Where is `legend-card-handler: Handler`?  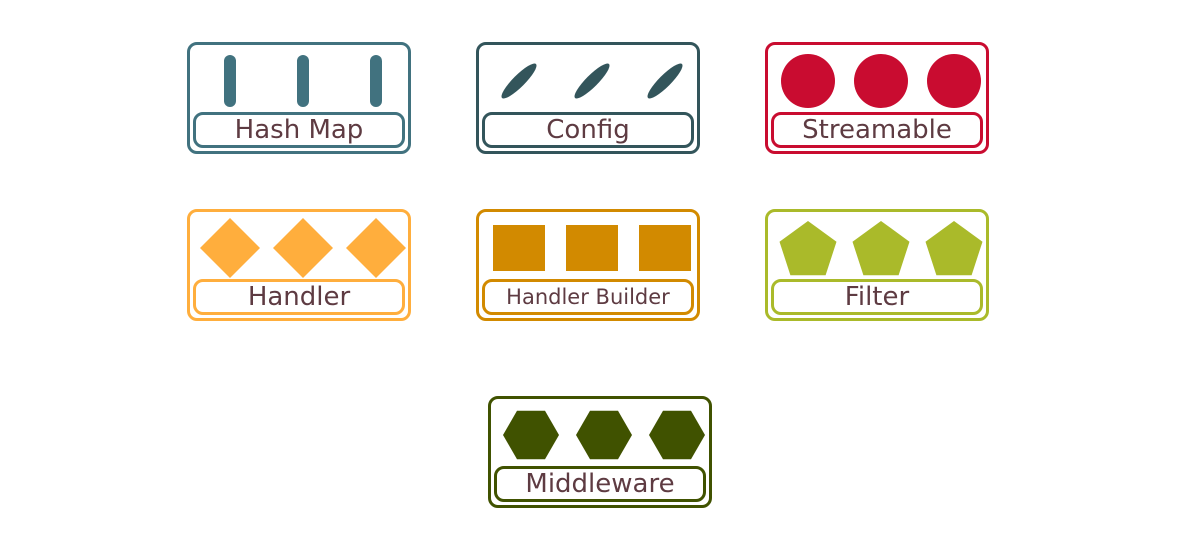
legend-card-handler: Handler is located at coordinates (299, 265).